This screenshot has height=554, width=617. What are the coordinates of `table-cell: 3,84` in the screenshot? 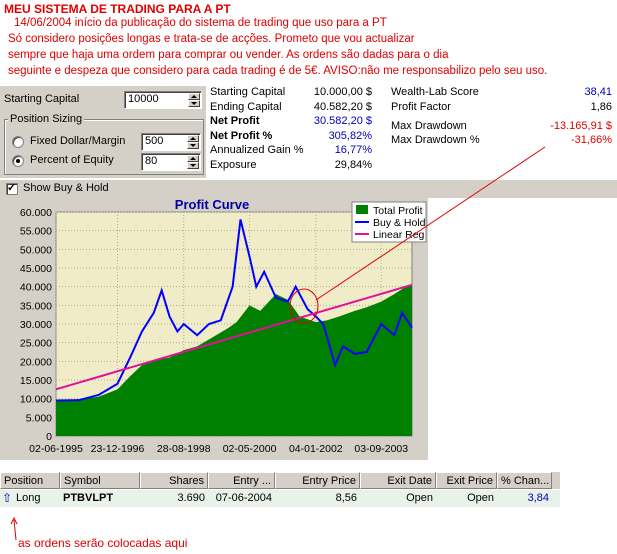 It's located at (538, 498).